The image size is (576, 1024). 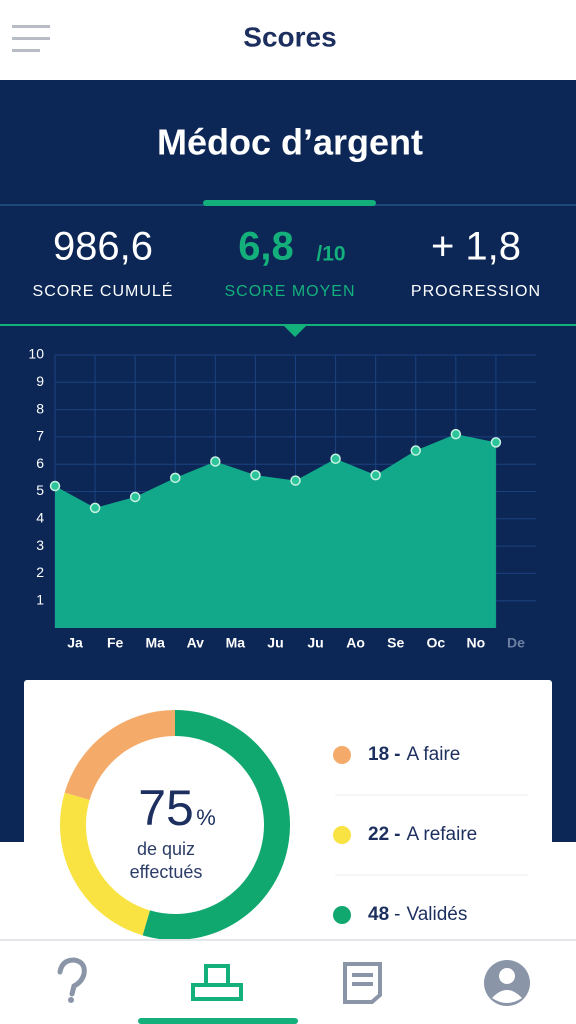 What do you see at coordinates (378, 914) in the screenshot?
I see `legend-value: 48` at bounding box center [378, 914].